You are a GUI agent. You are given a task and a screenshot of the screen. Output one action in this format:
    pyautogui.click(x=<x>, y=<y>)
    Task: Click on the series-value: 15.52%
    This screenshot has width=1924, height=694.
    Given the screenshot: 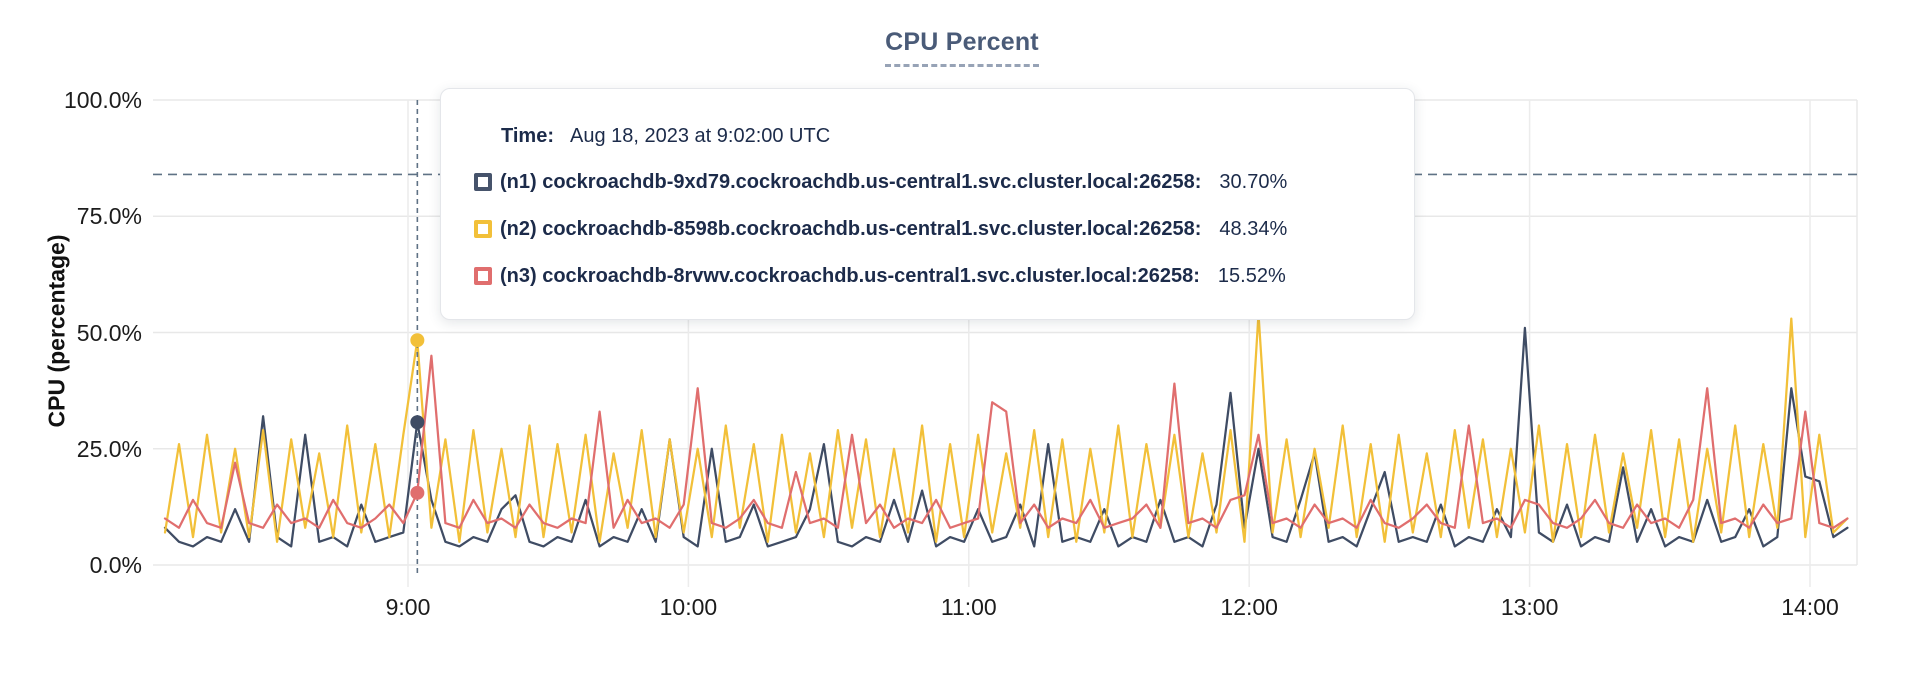 What is the action you would take?
    pyautogui.click(x=1251, y=275)
    